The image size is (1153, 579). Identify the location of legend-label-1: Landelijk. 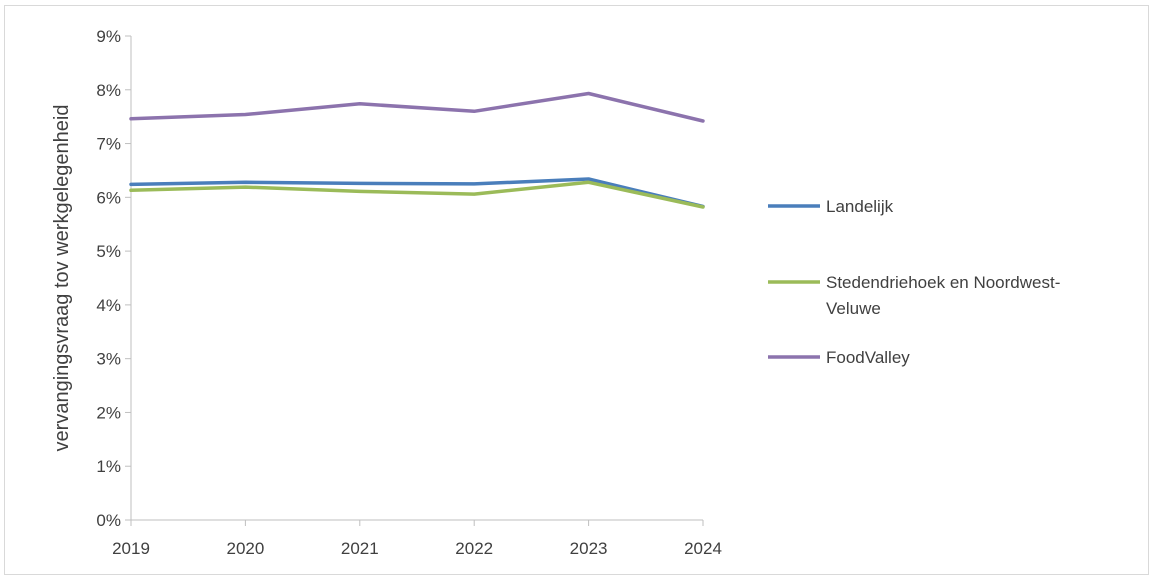
(860, 206).